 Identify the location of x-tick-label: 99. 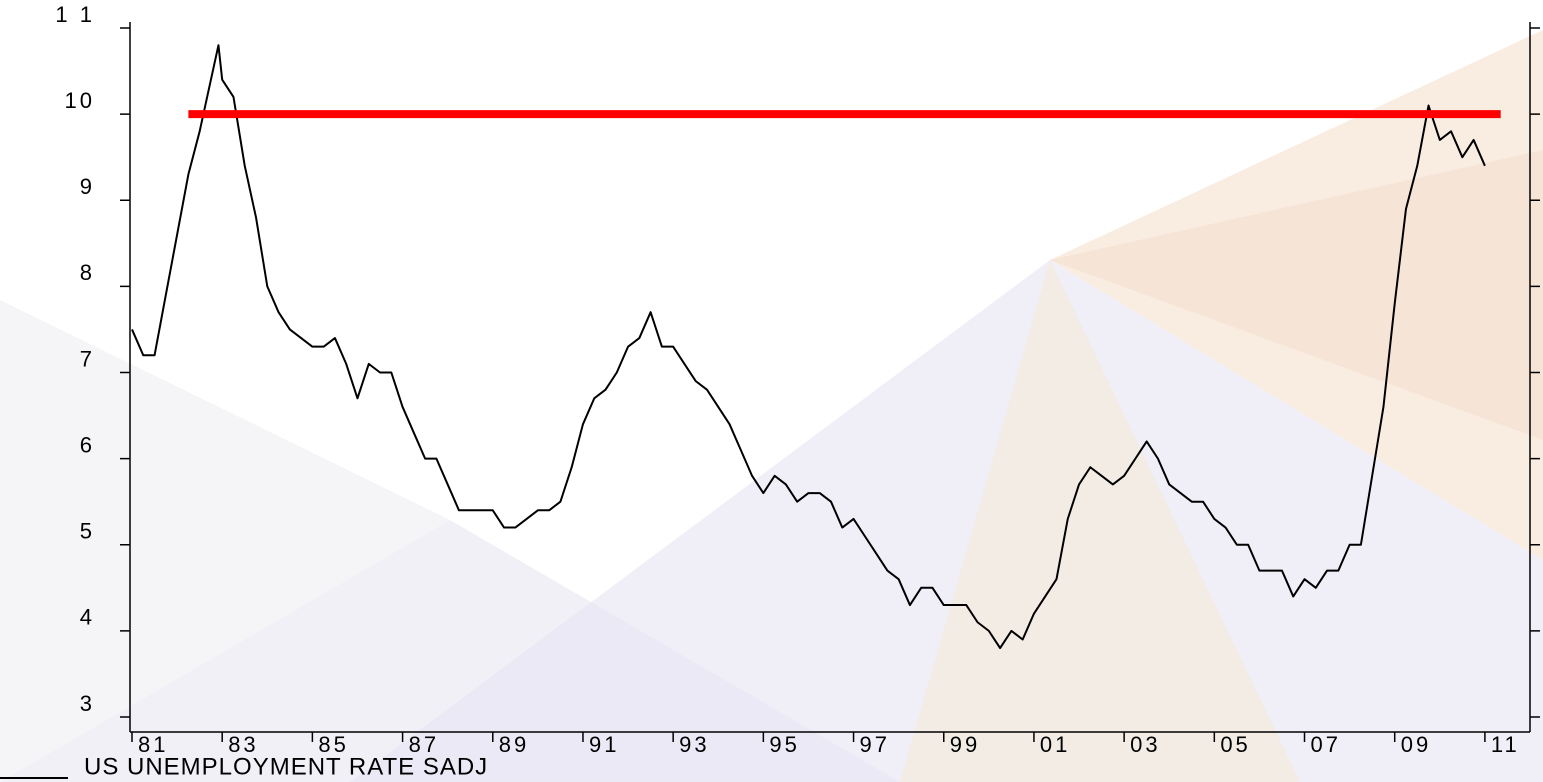
(965, 744).